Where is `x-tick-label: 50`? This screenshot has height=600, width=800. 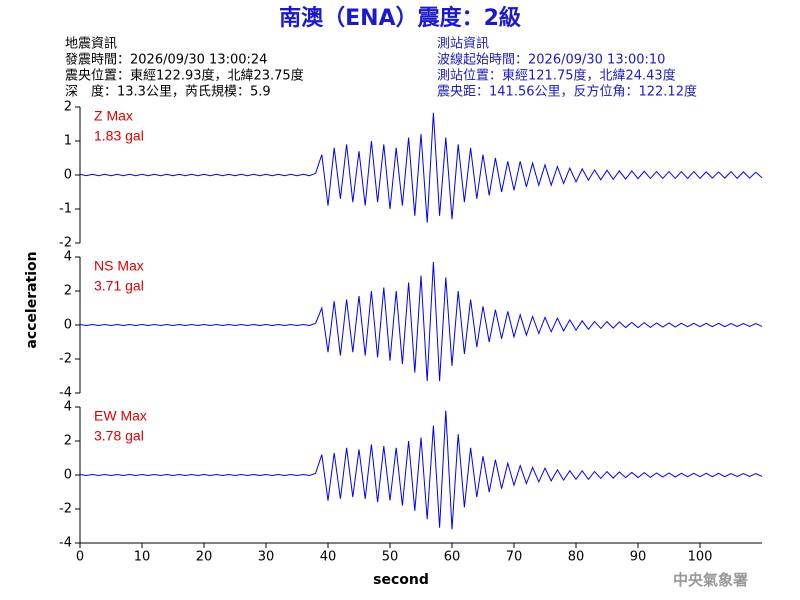 x-tick-label: 50 is located at coordinates (390, 557).